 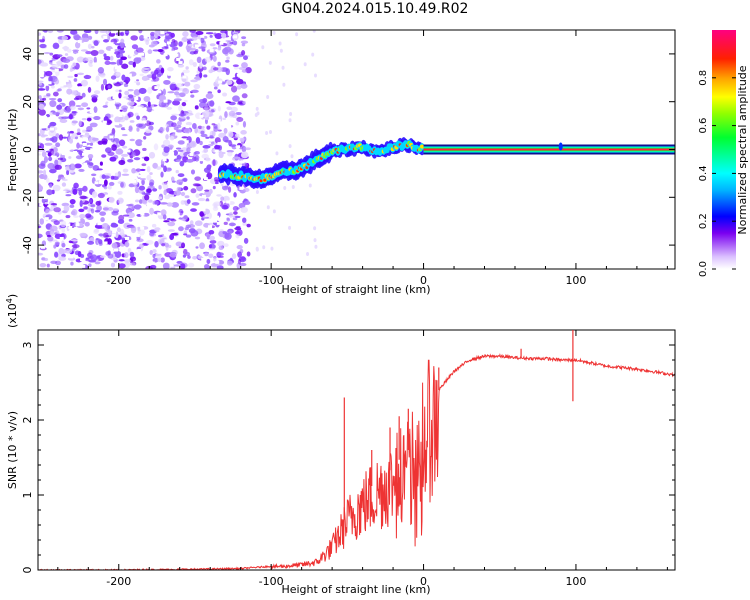 I want to click on x-tick-label: 100, so click(x=575, y=581).